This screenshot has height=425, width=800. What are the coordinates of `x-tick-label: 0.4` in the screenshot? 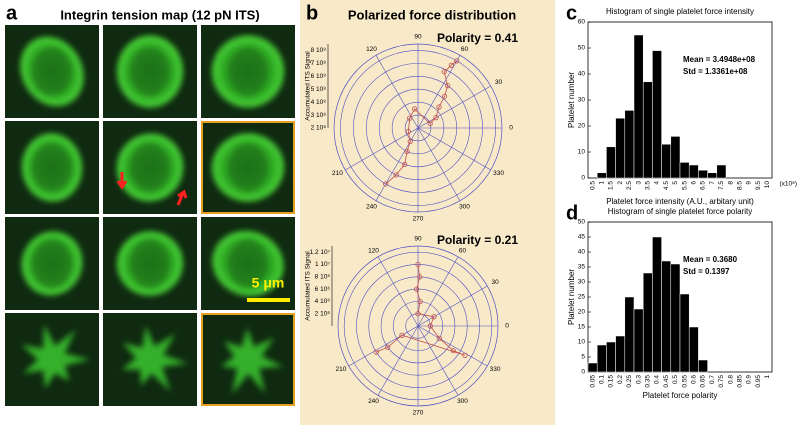 It's located at (657, 379).